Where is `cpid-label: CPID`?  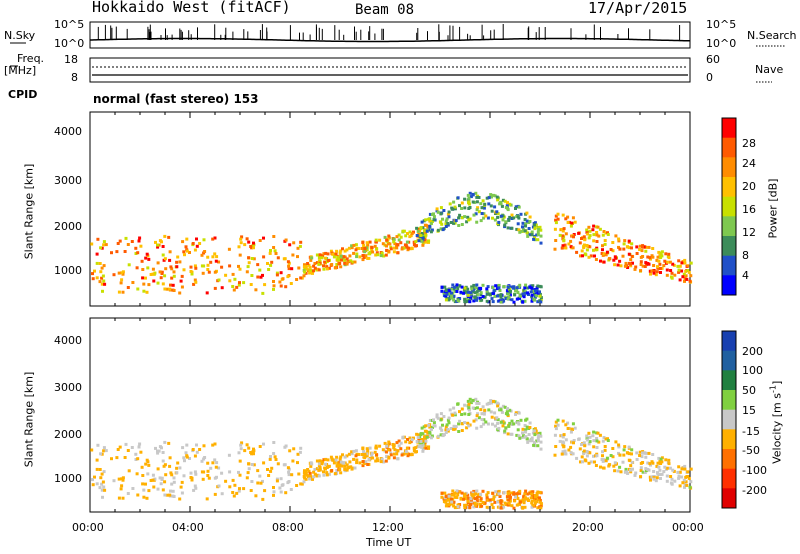 cpid-label: CPID is located at coordinates (23, 94).